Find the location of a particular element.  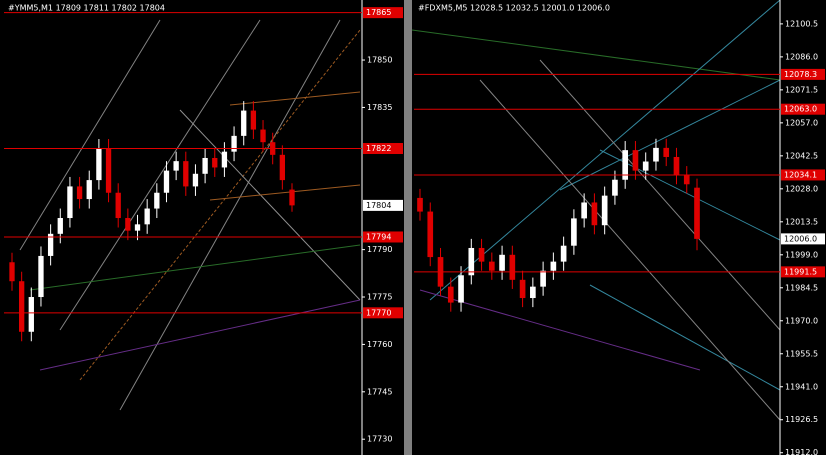

y-tick-label: 12028.0 is located at coordinates (801, 188).